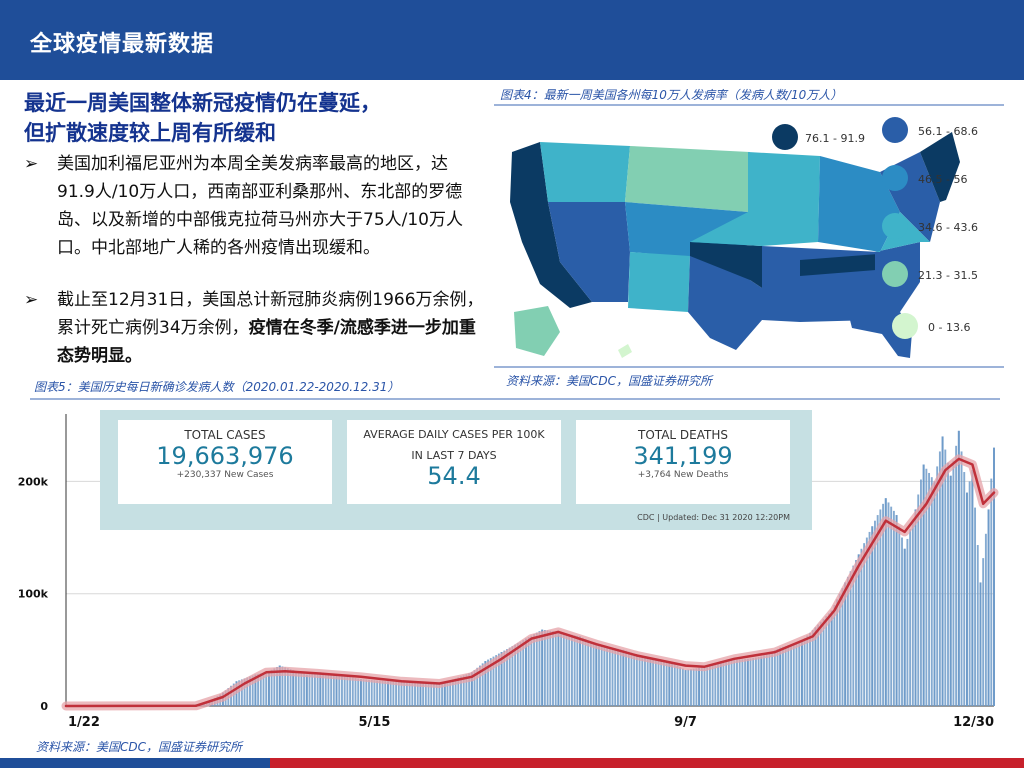  Describe the element at coordinates (749, 105) in the screenshot. I see `divider` at that location.